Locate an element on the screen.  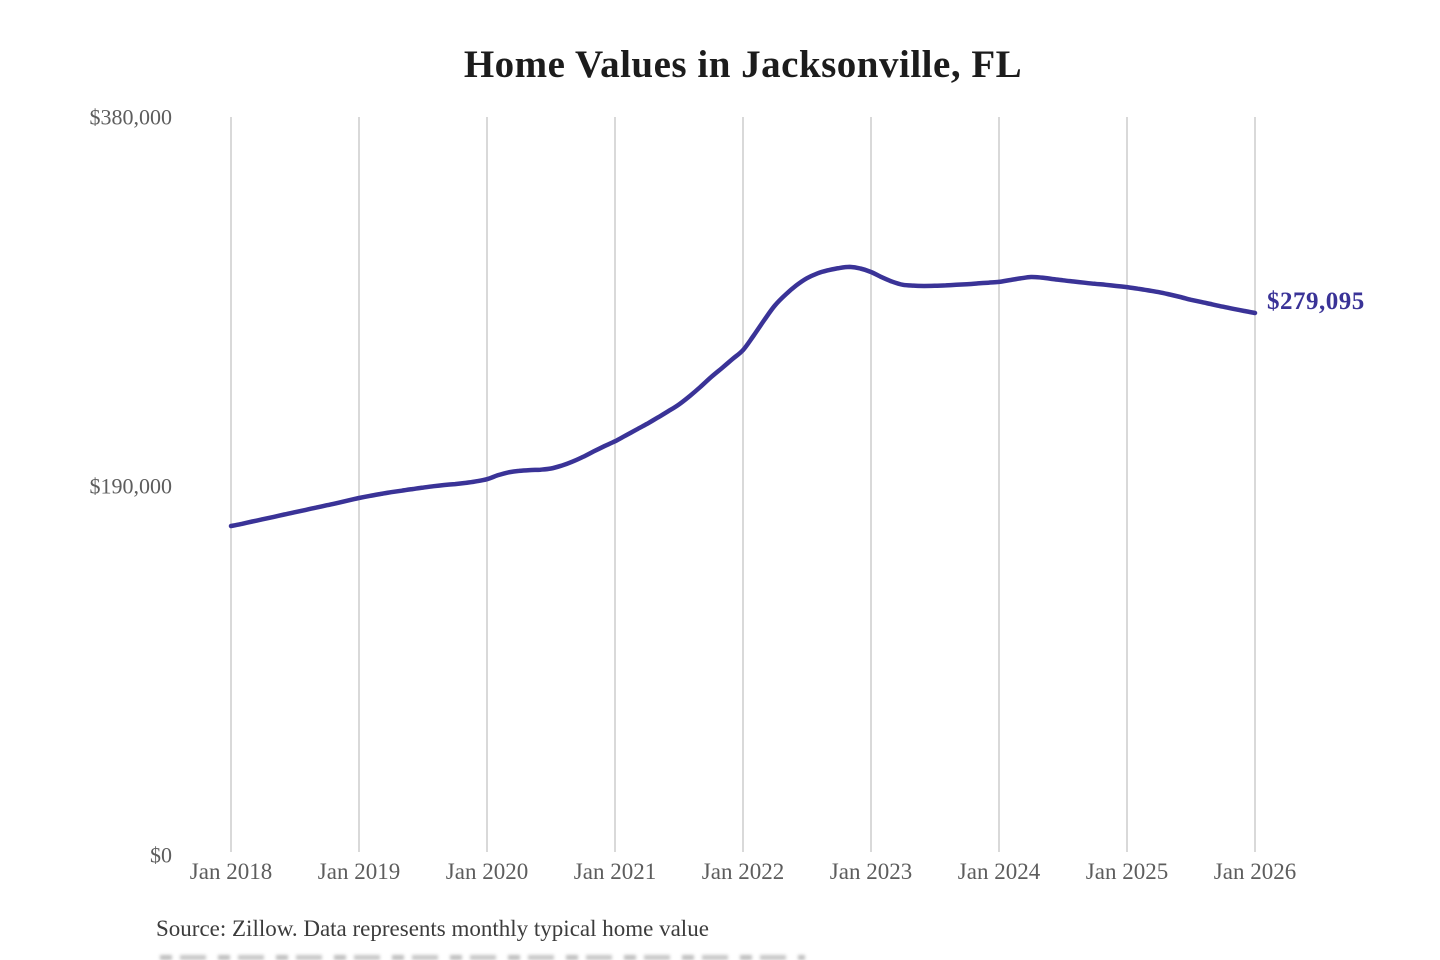
x-tick-label: Jan 2018 is located at coordinates (231, 871).